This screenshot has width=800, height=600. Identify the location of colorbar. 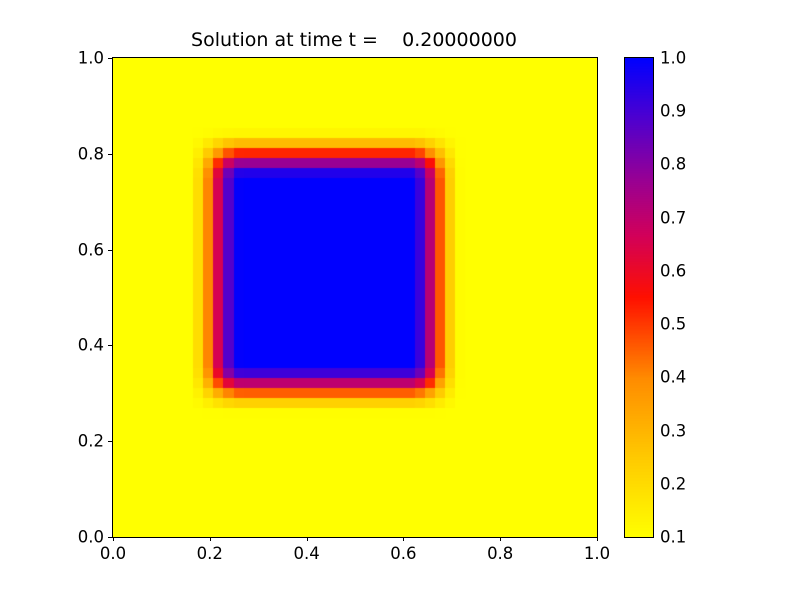
(639, 297).